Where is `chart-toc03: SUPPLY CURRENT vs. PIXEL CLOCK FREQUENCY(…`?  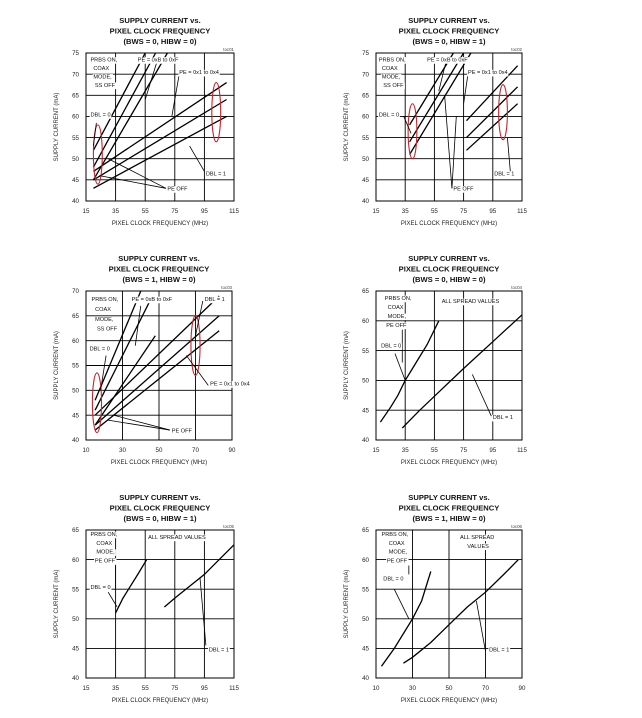 chart-toc03: SUPPLY CURRENT vs. PIXEL CLOCK FREQUENCY(… is located at coordinates (152, 360).